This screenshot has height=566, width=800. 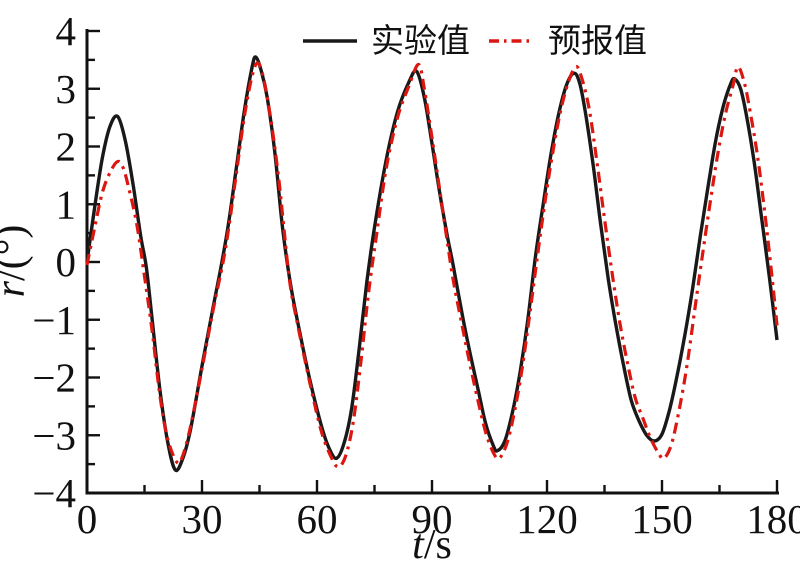 What do you see at coordinates (66, 31) in the screenshot?
I see `y-tick-label: 4` at bounding box center [66, 31].